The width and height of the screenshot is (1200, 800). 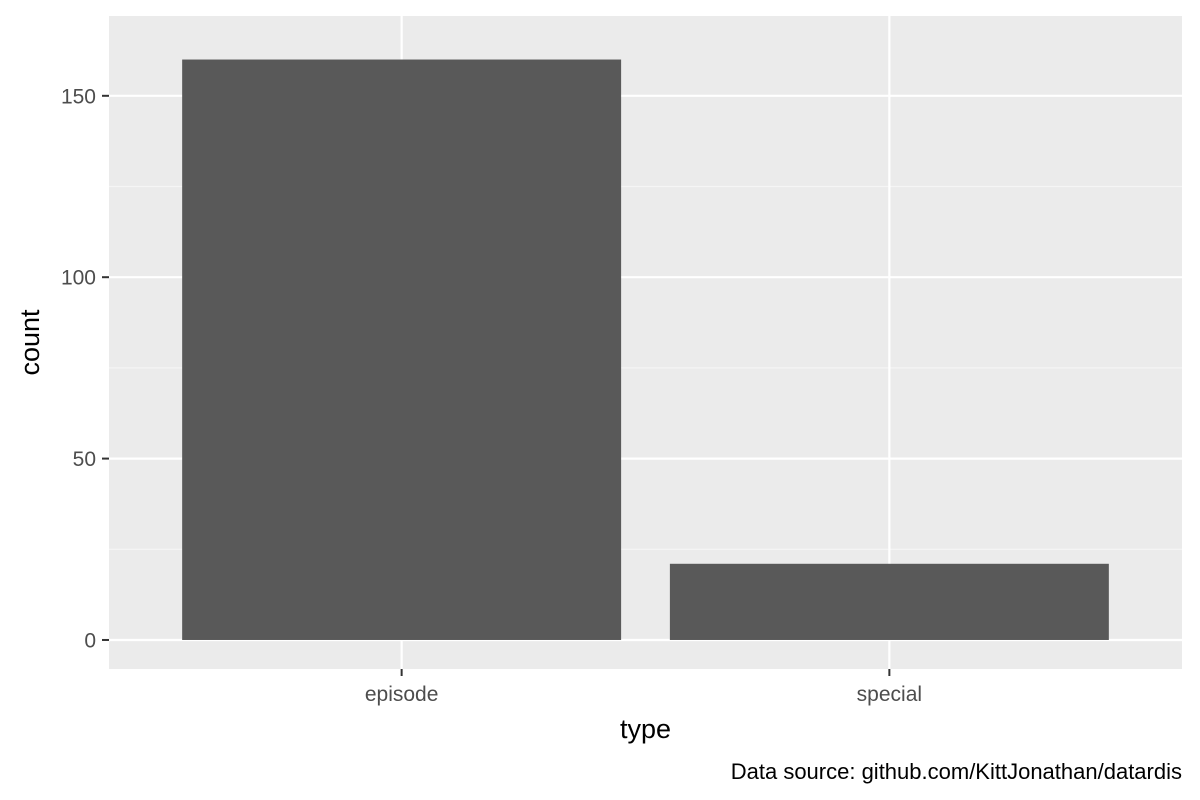 I want to click on y-axis-title: count, so click(x=30, y=342).